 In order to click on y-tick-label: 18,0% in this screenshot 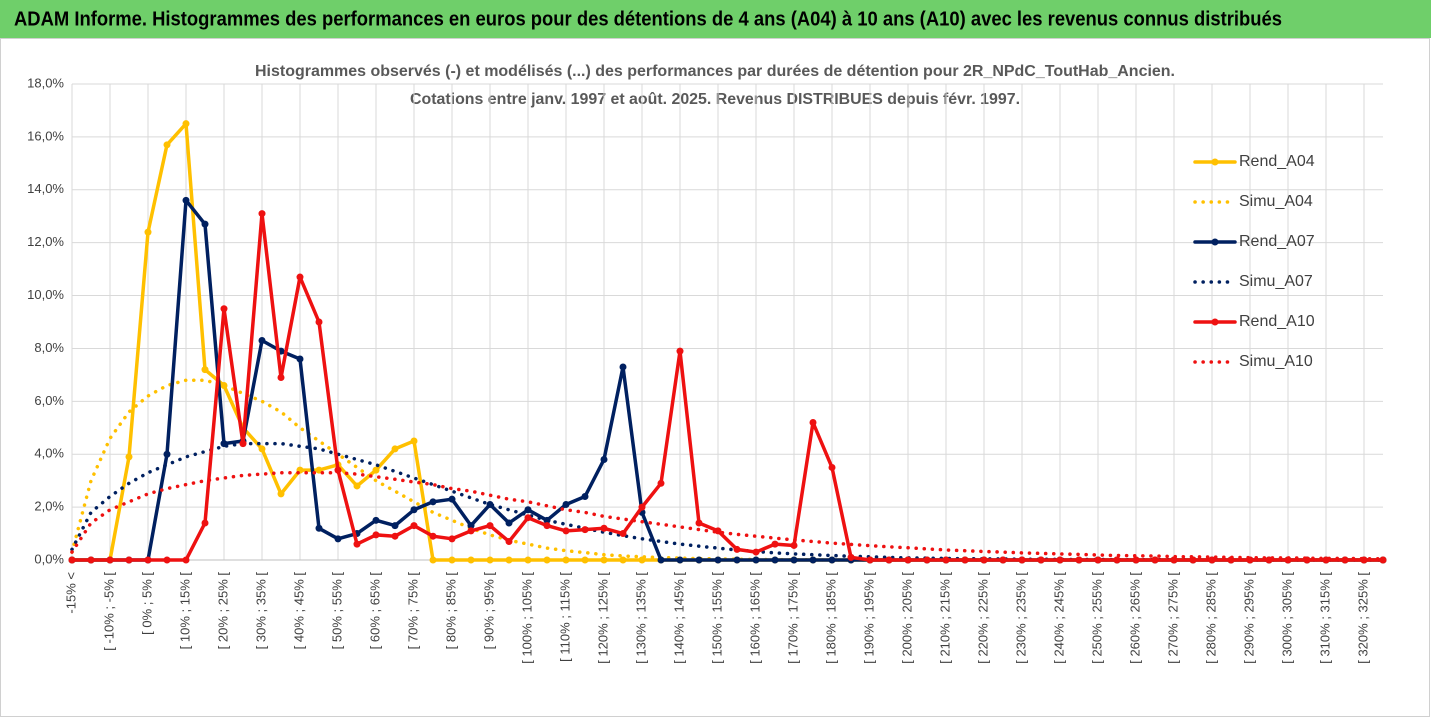, I will do `click(45, 82)`.